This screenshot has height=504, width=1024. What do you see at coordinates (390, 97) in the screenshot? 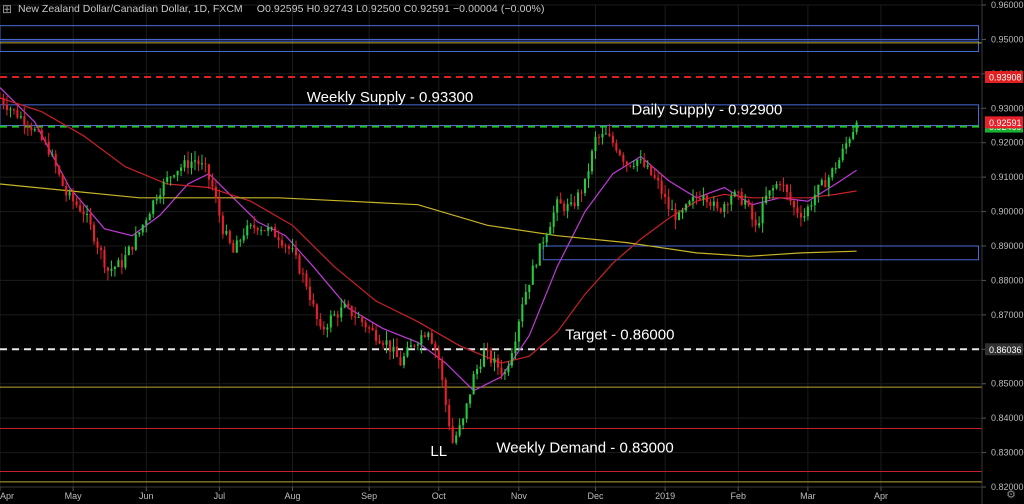
I see `annotation-label: Weekly Supply - 0.93300` at bounding box center [390, 97].